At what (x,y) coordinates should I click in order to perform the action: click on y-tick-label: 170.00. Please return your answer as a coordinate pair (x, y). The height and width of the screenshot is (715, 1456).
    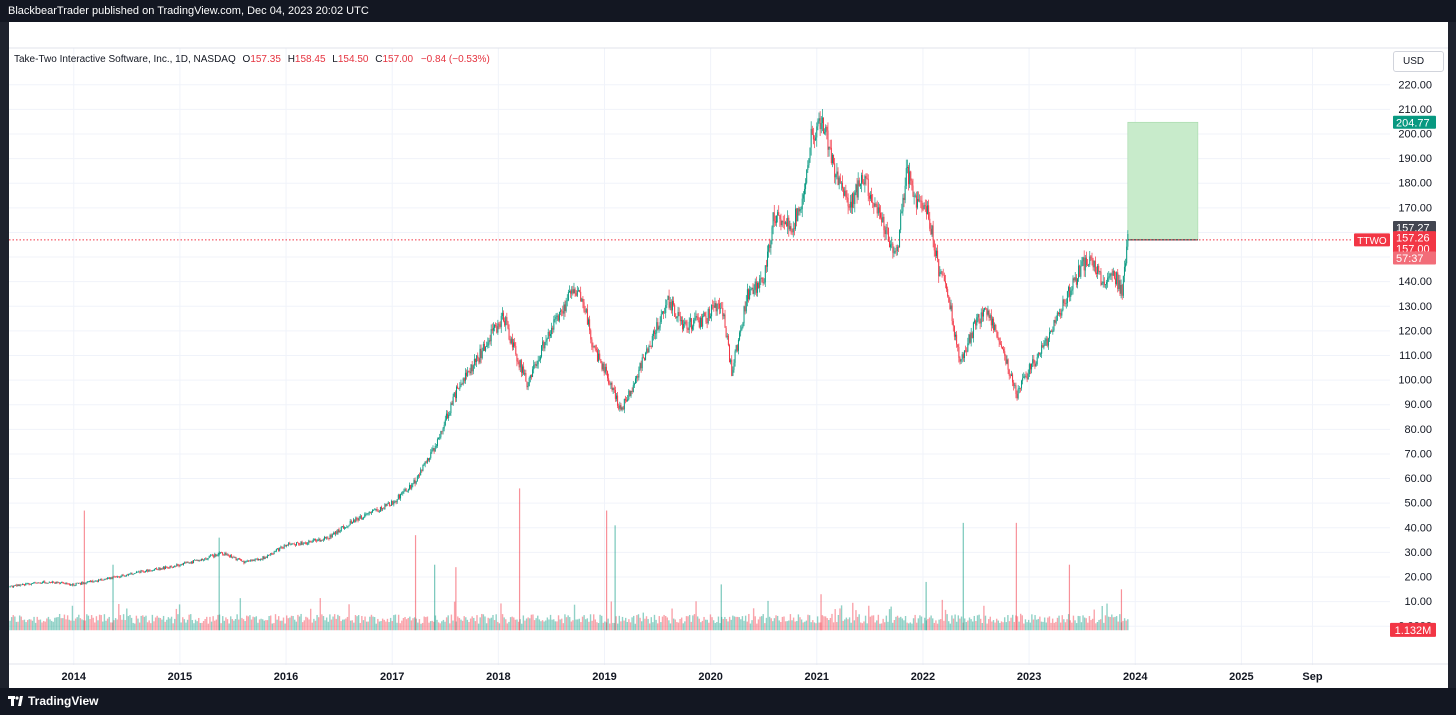
    Looking at the image, I should click on (1415, 208).